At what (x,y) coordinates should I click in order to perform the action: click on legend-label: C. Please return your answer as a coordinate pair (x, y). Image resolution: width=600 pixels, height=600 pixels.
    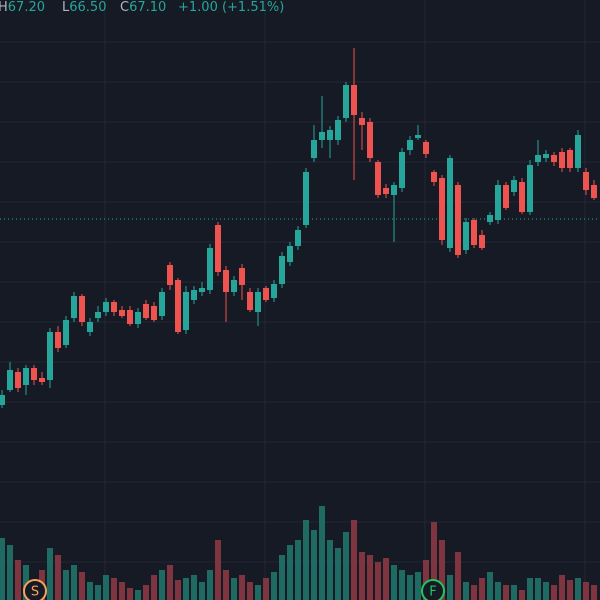
    Looking at the image, I should click on (124, 7).